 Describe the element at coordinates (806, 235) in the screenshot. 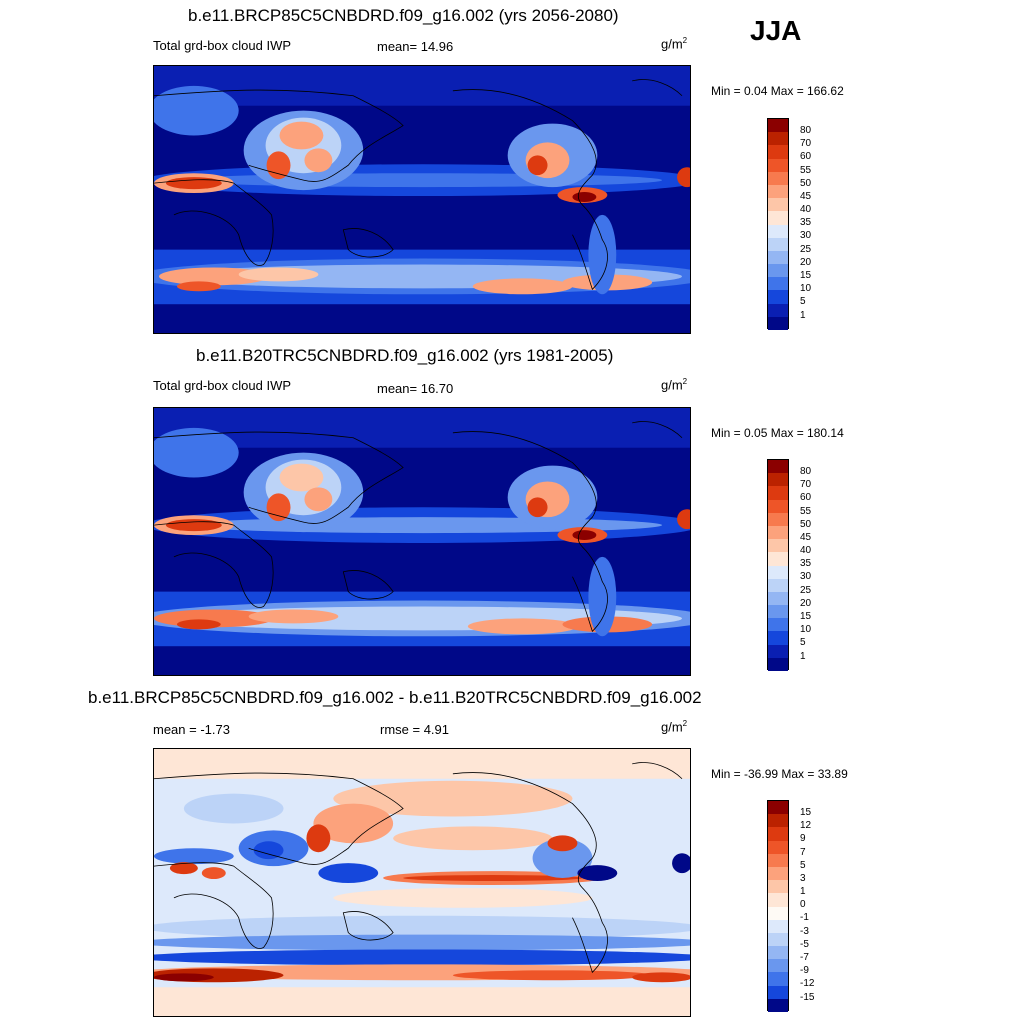

I see `cbar1-tick: 30` at that location.